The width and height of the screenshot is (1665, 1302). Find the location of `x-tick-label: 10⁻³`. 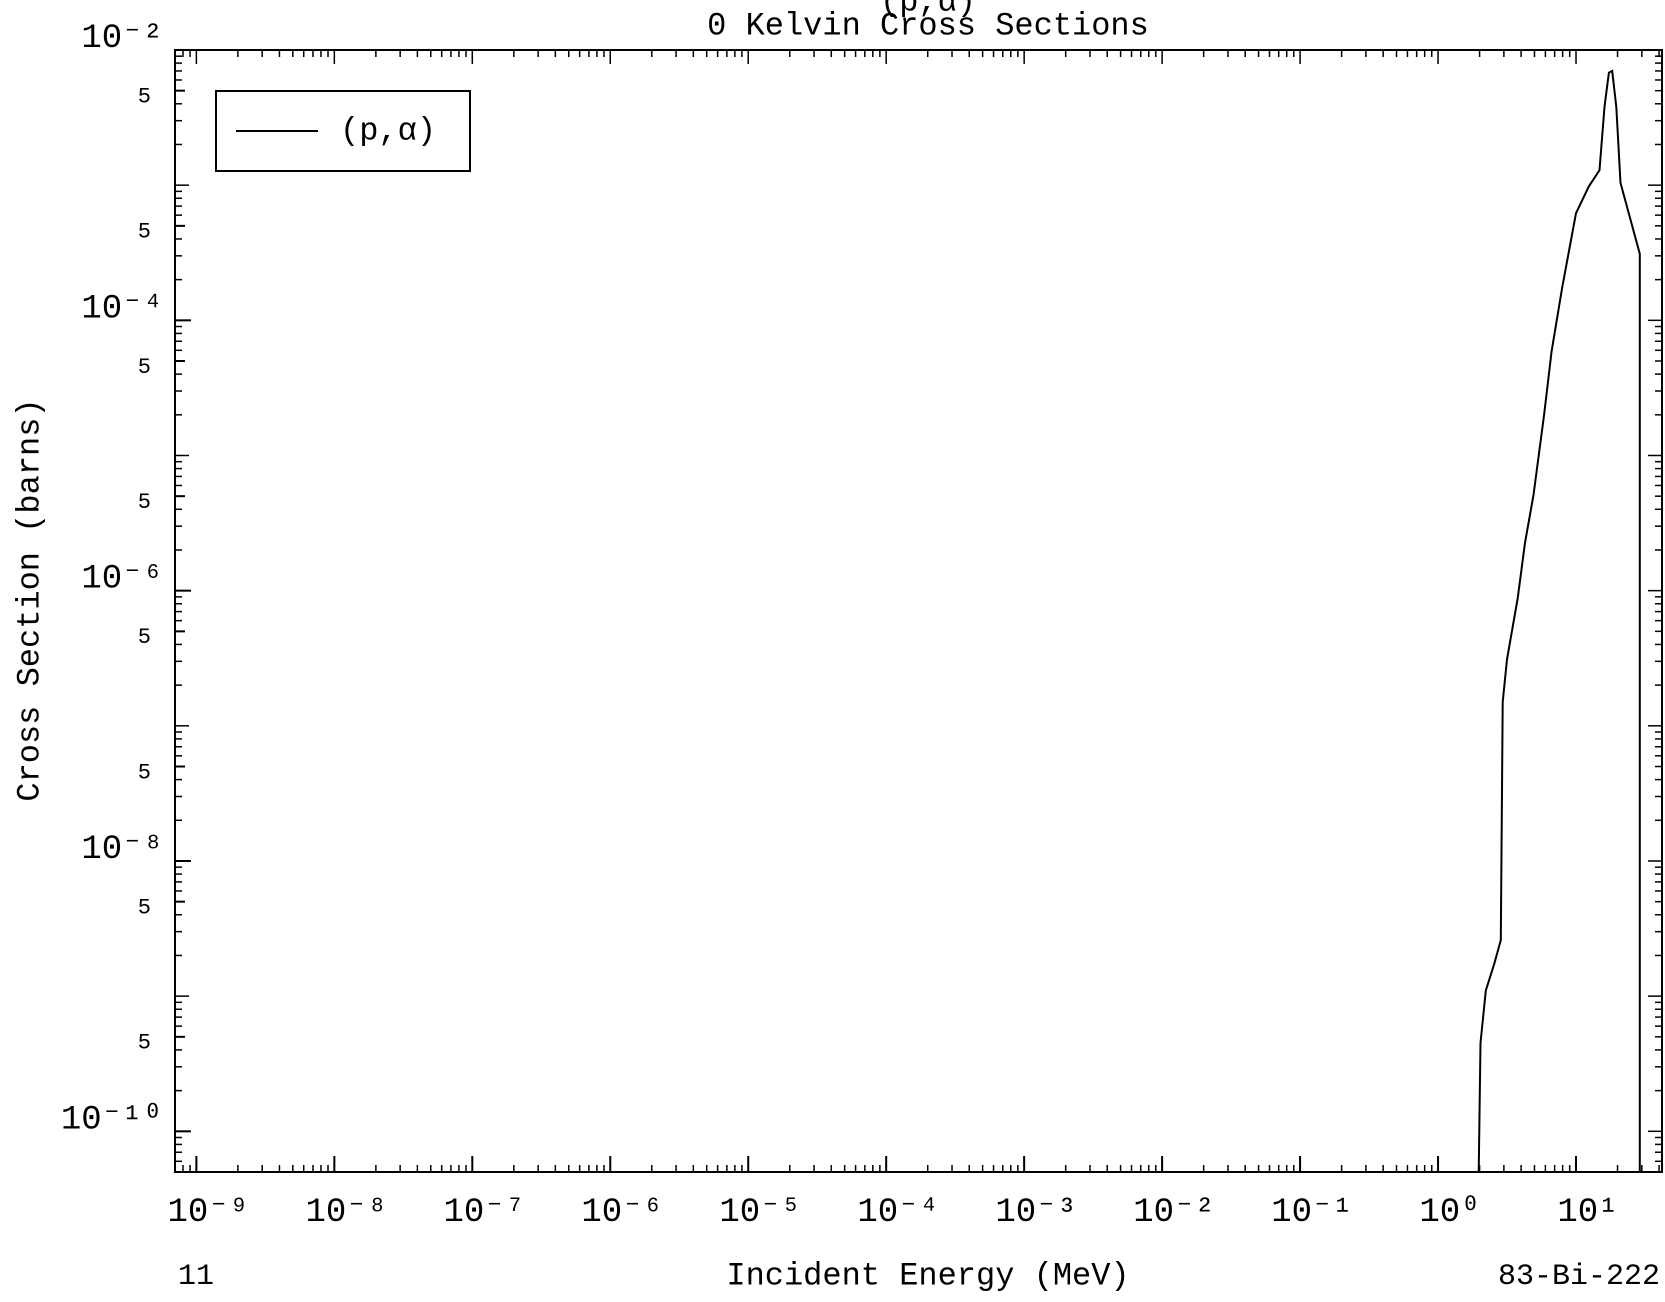

x-tick-label: 10⁻³ is located at coordinates (1036, 1213).